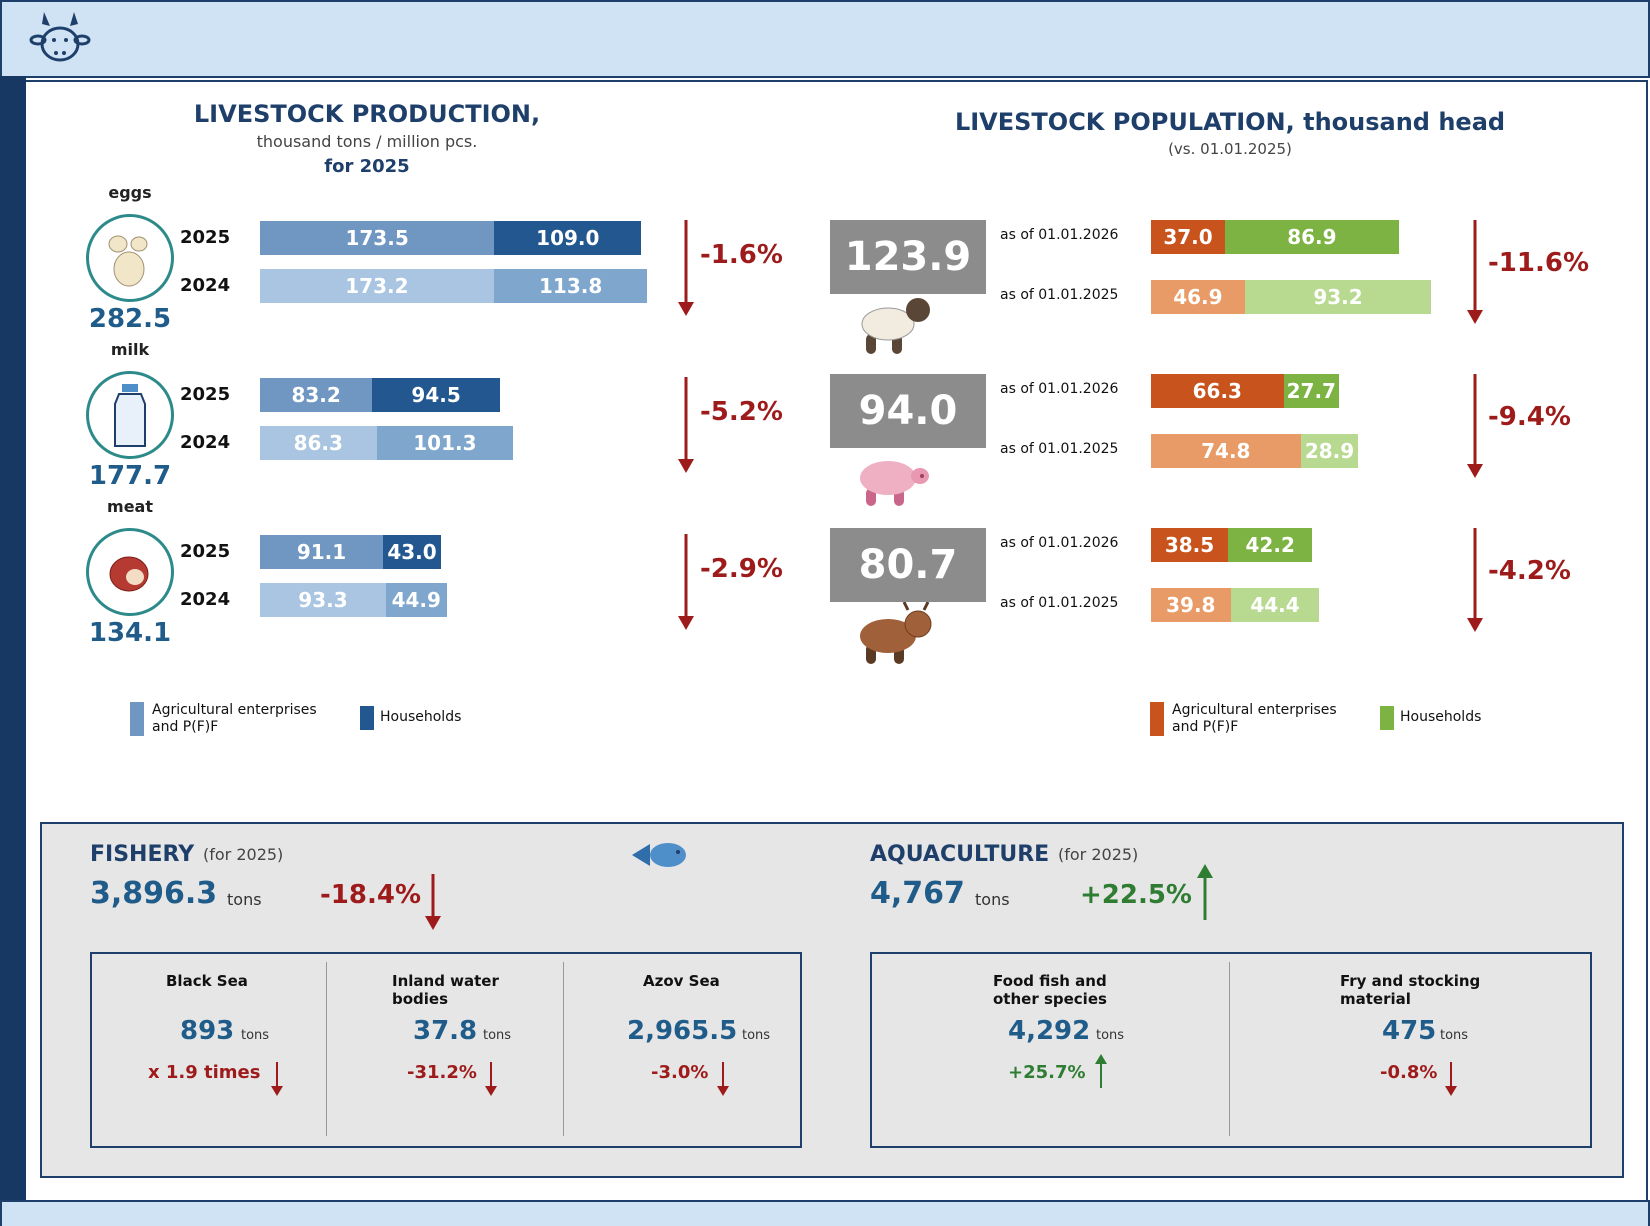  I want to click on fishery-areas-box, so click(446, 1050).